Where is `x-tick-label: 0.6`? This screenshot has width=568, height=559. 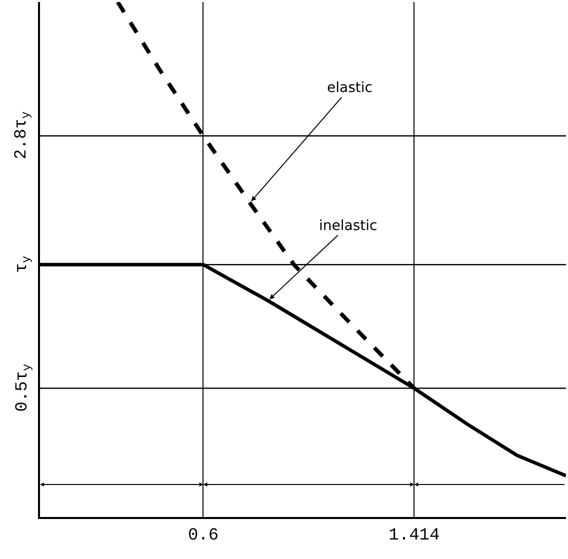 x-tick-label: 0.6 is located at coordinates (203, 536).